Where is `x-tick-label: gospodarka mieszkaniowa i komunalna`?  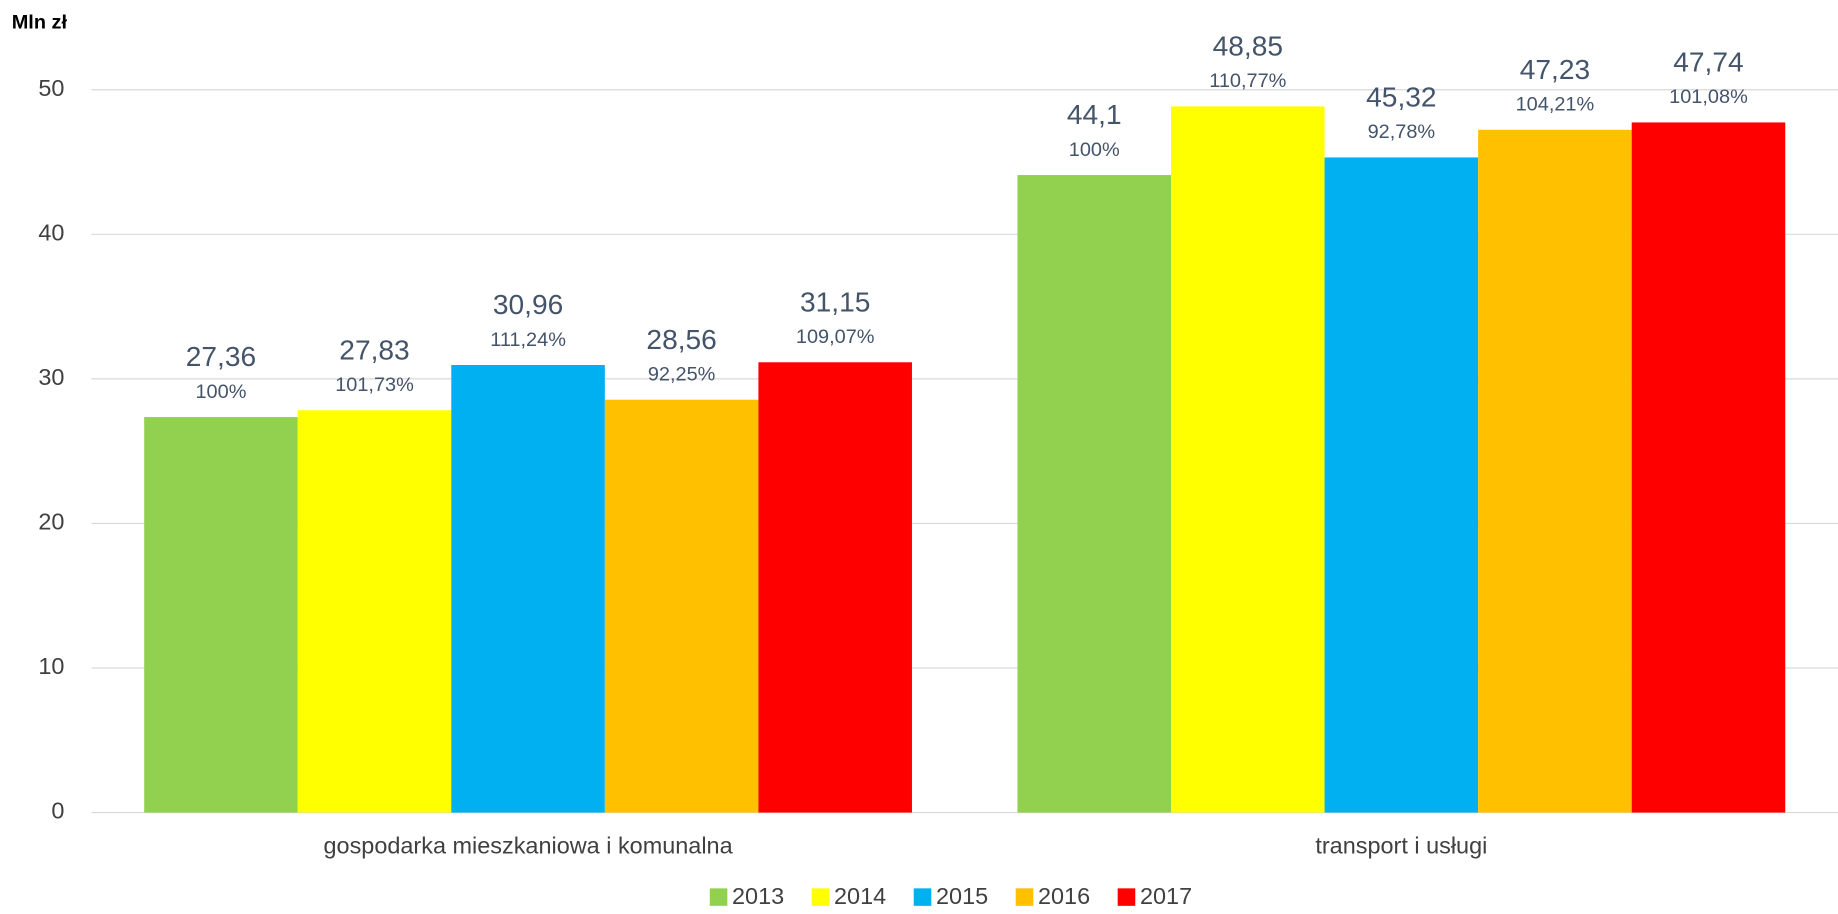 x-tick-label: gospodarka mieszkaniowa i komunalna is located at coordinates (528, 846).